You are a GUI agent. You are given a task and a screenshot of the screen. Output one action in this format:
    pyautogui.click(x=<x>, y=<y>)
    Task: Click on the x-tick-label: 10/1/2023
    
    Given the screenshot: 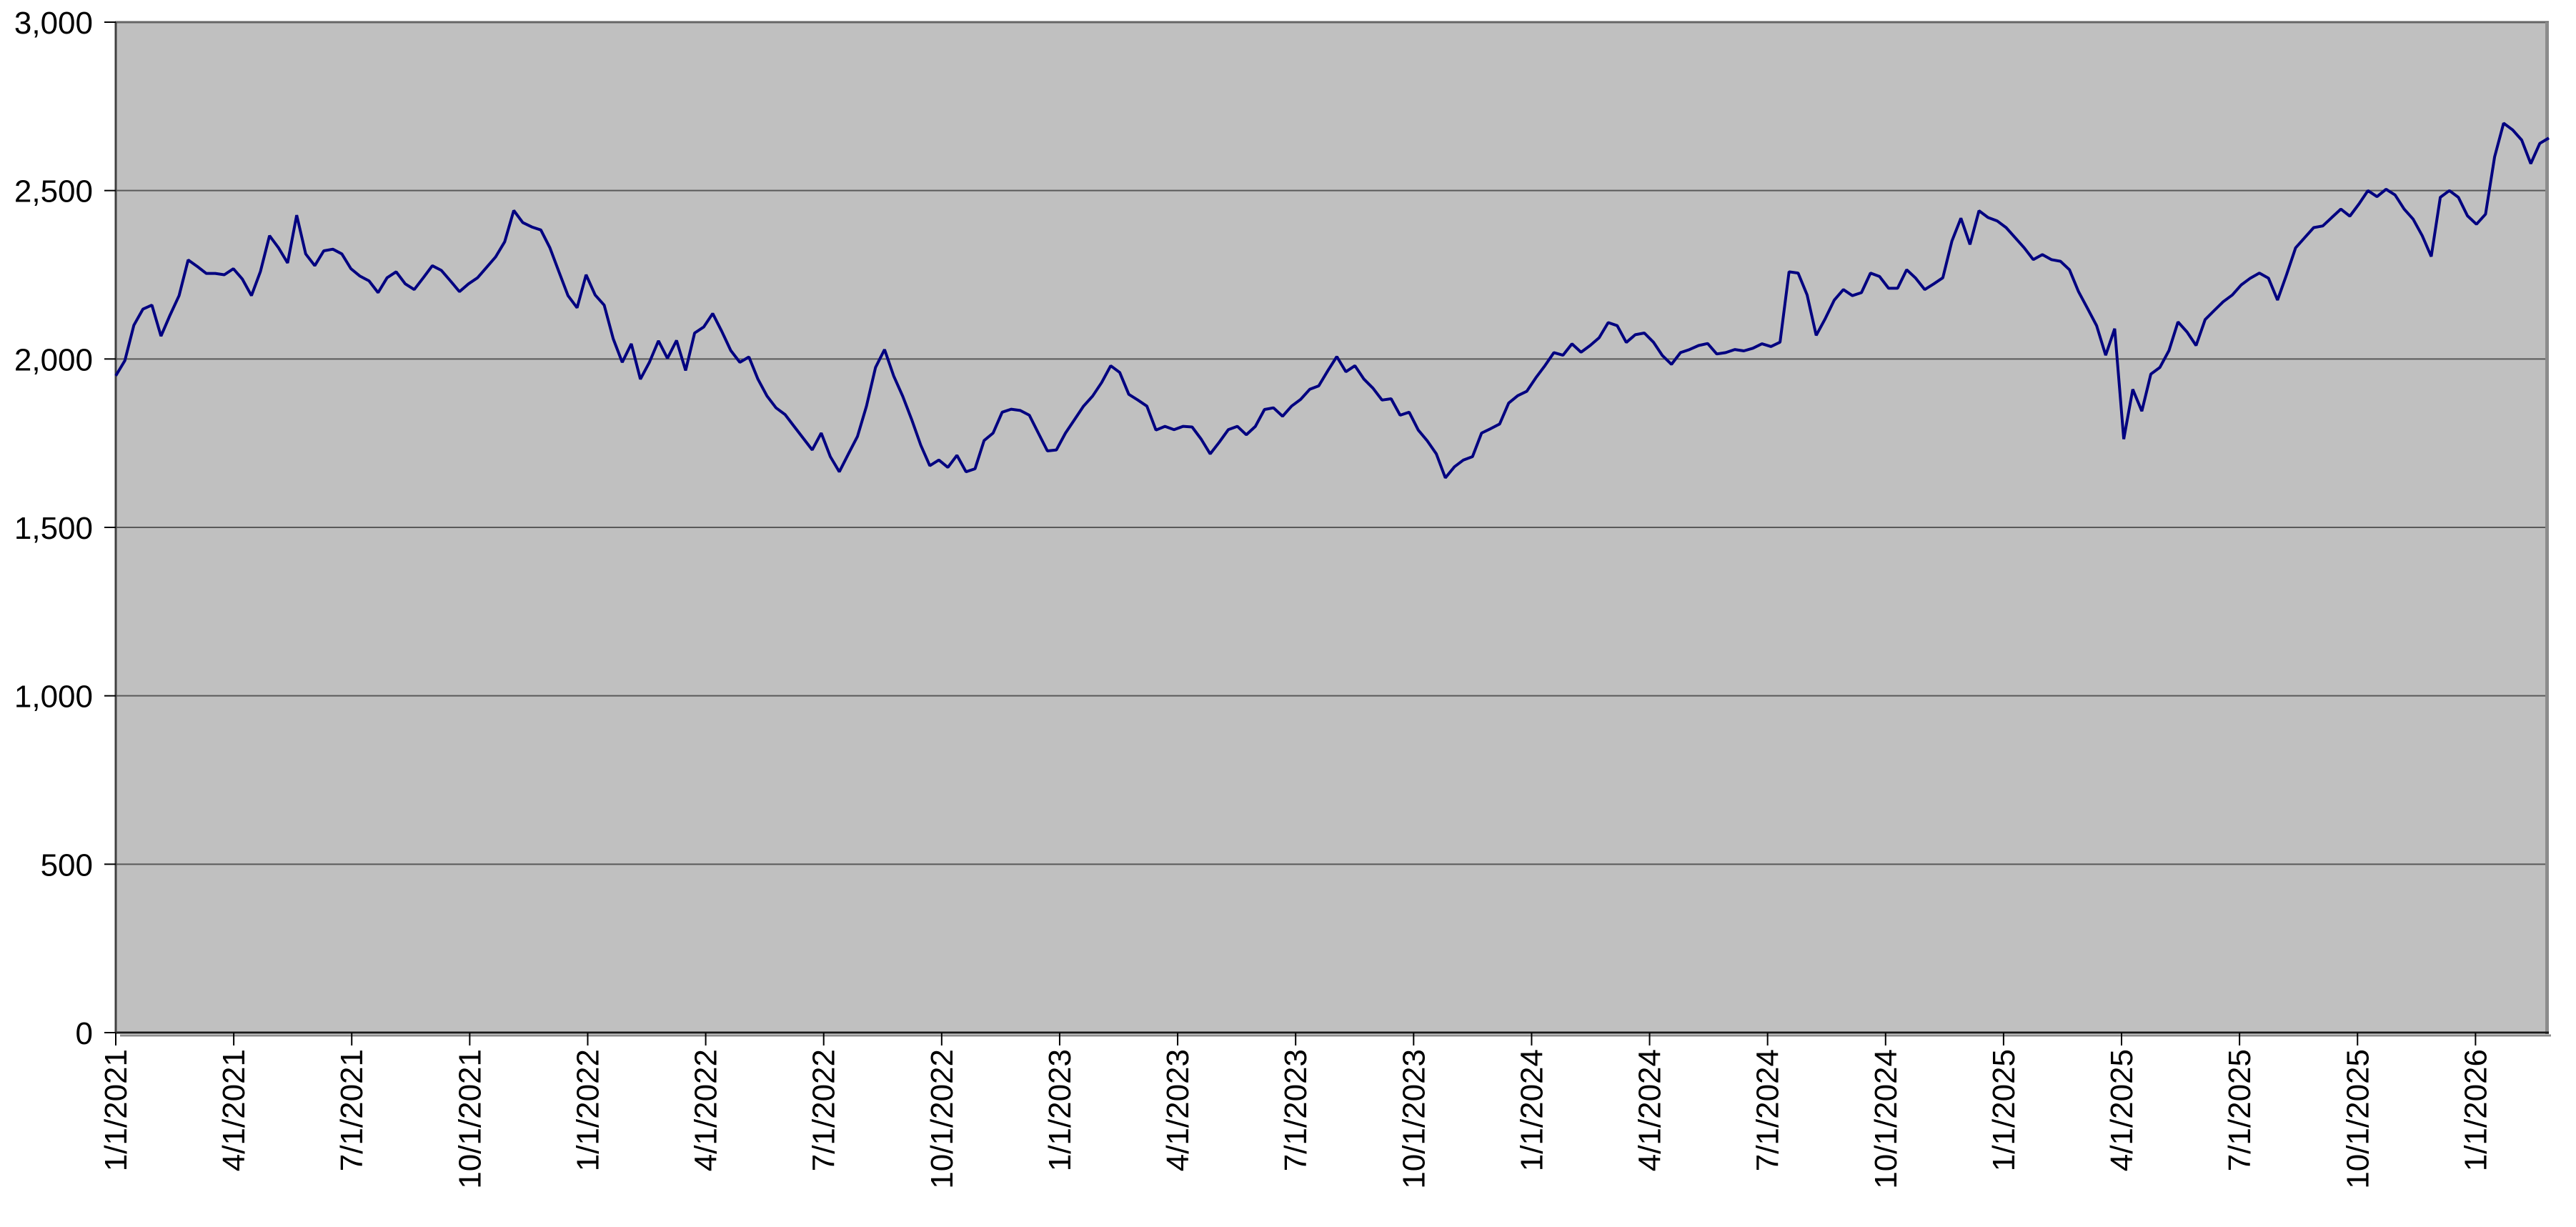 What is the action you would take?
    pyautogui.click(x=1413, y=1119)
    